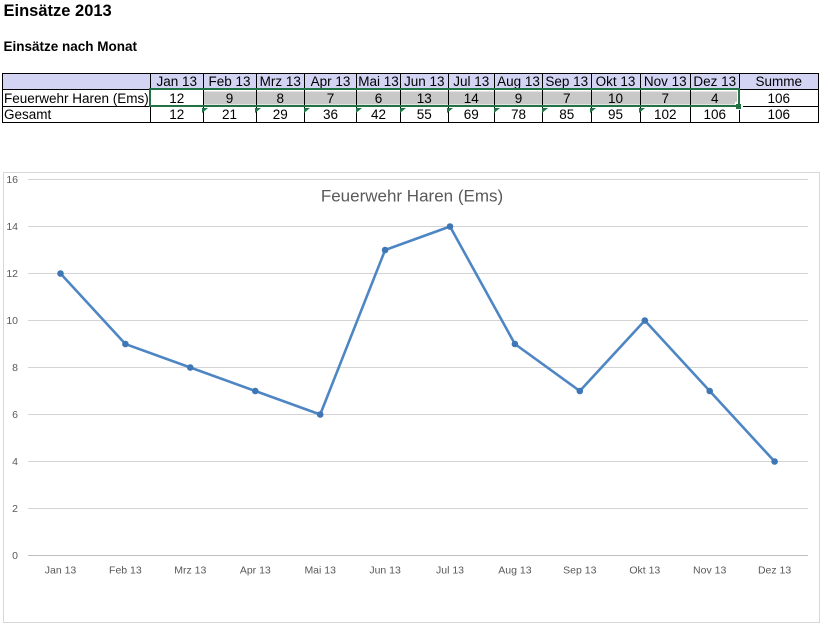 This screenshot has width=830, height=630. Describe the element at coordinates (709, 571) in the screenshot. I see `svg-text: Nov 13` at that location.